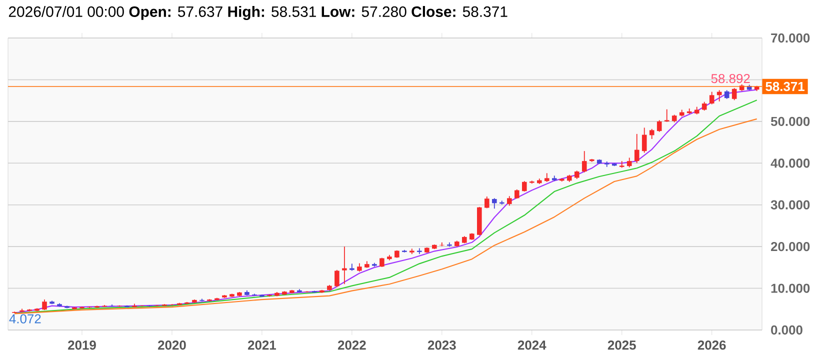  I want to click on x-tick-label: 2021, so click(262, 345).